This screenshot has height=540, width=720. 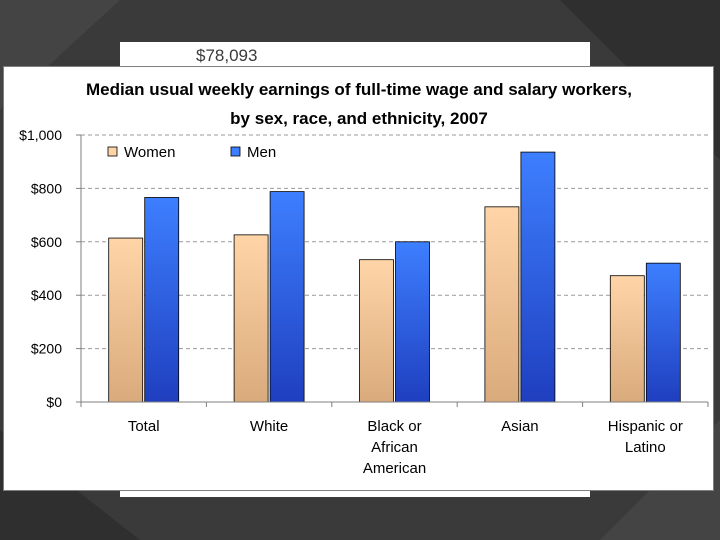 I want to click on x-category-label: African, so click(x=394, y=447).